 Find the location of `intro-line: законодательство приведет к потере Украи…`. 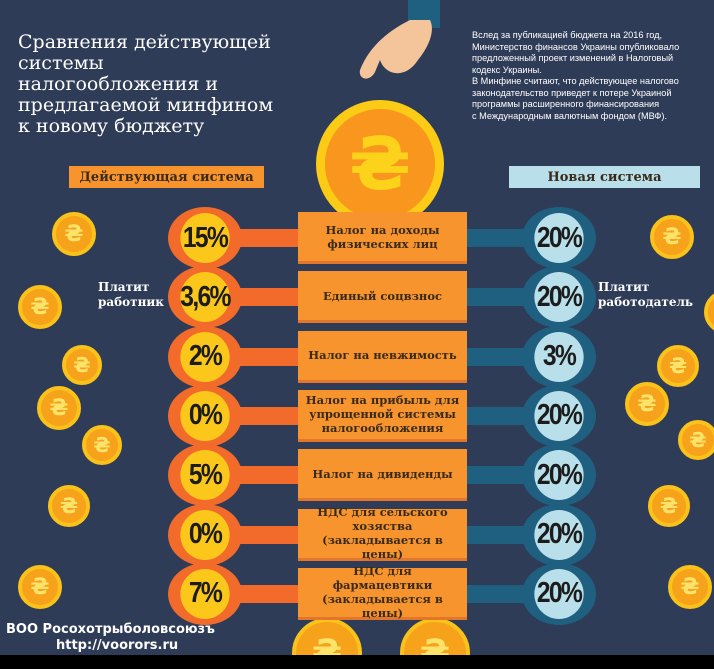

intro-line: законодательство приведет к потере Украи… is located at coordinates (572, 92).